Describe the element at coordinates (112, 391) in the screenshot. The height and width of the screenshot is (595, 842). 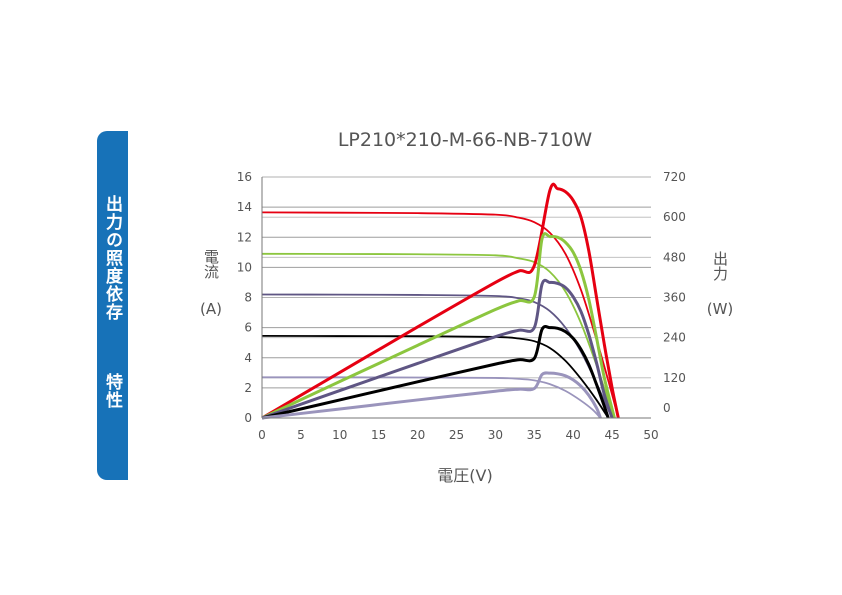
I see `side-tab-subtitle: 特性` at that location.